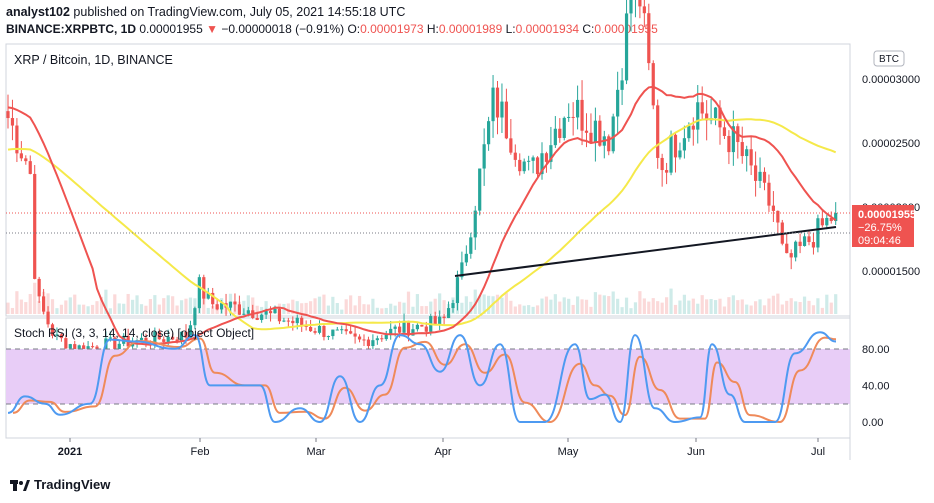 The image size is (934, 503). What do you see at coordinates (889, 58) in the screenshot?
I see `currency-badge-box` at bounding box center [889, 58].